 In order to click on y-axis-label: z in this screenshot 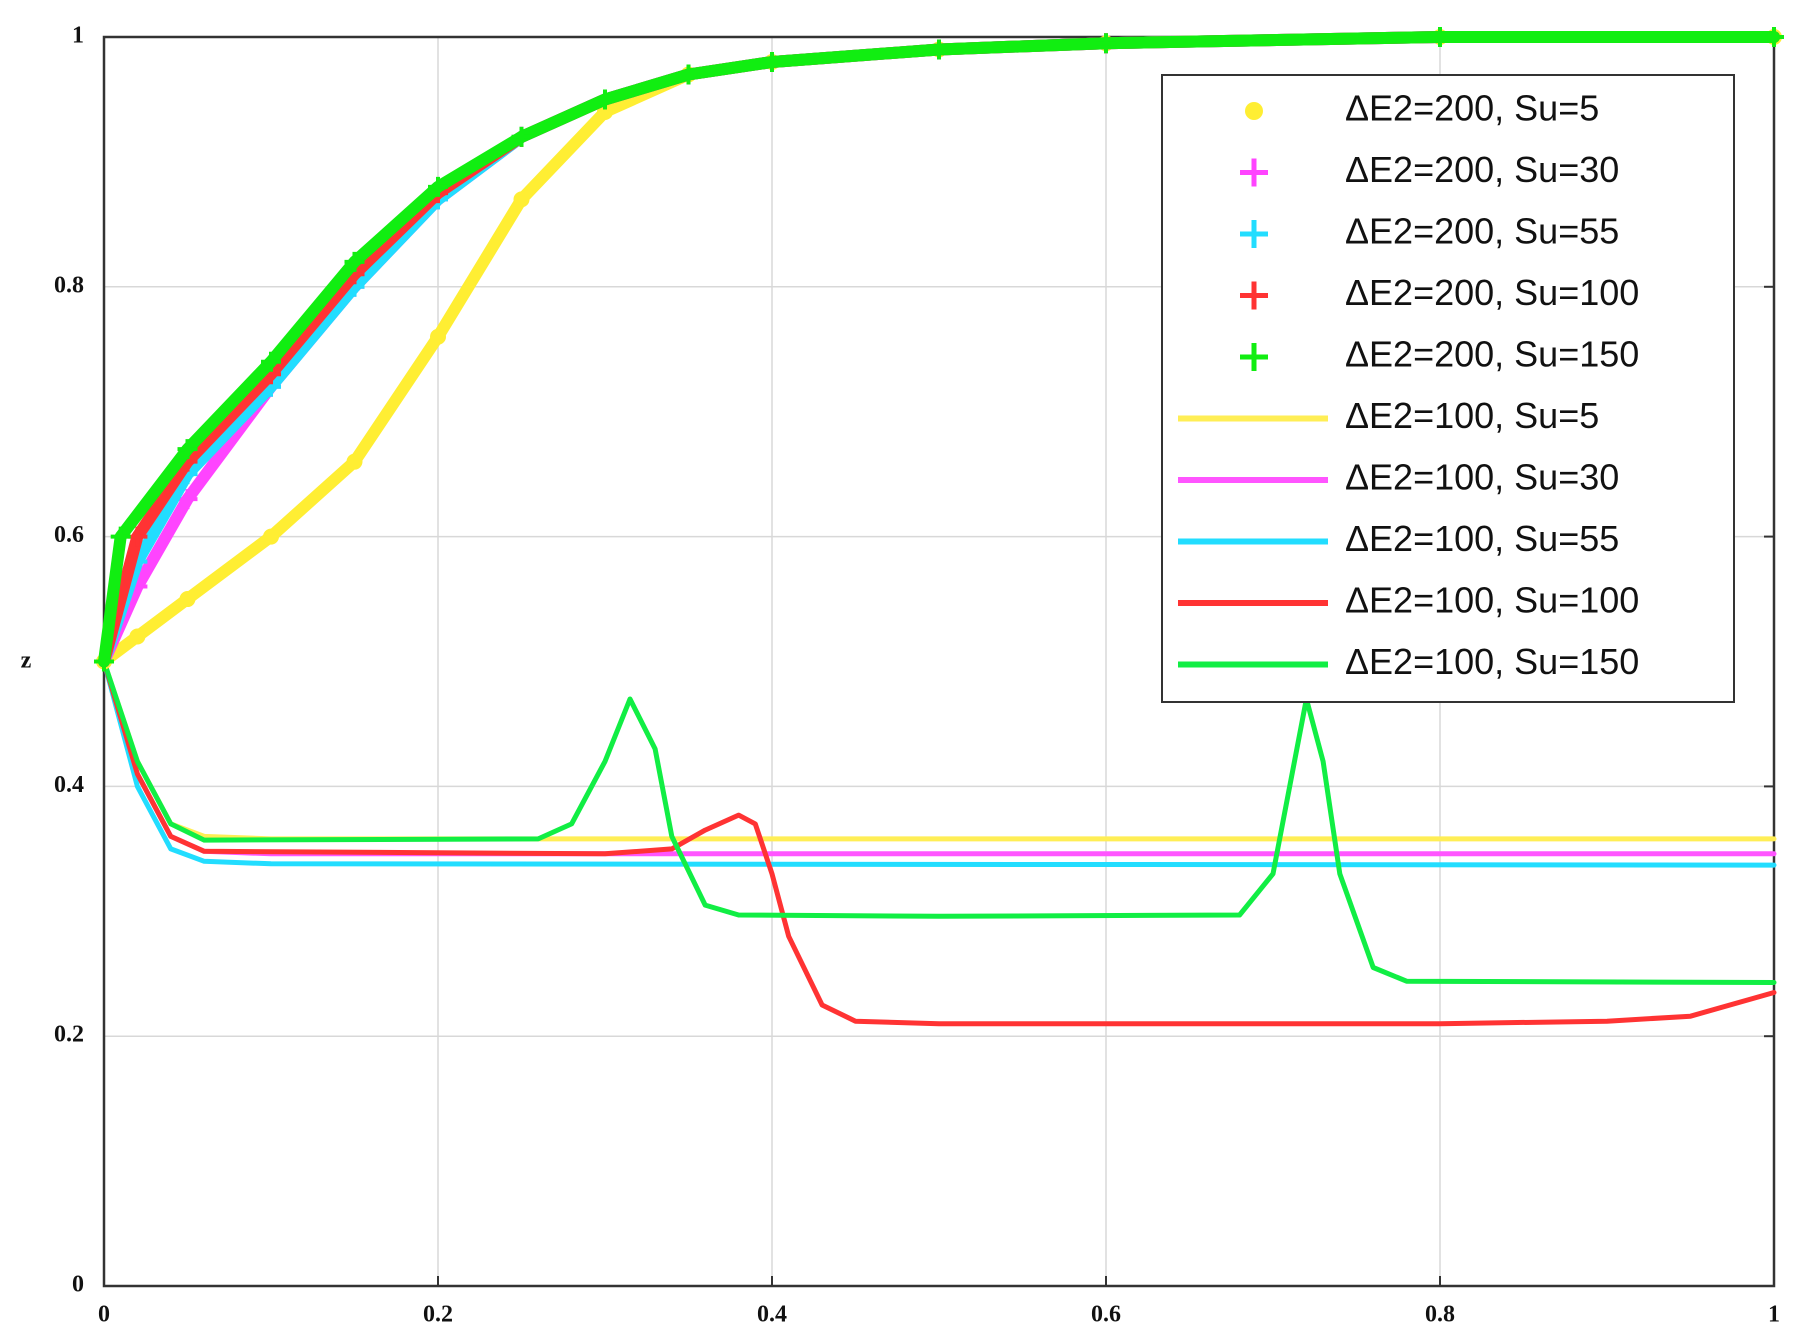, I will do `click(26, 661)`.